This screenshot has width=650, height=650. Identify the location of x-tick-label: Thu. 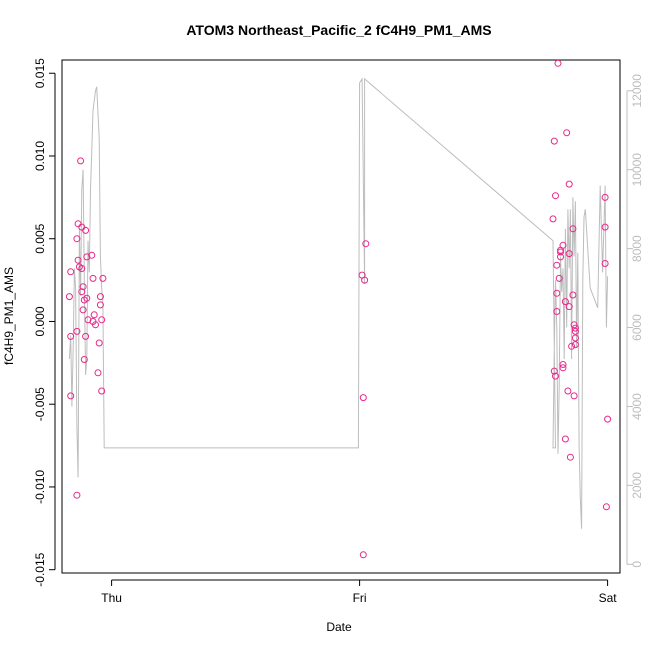
(111, 598).